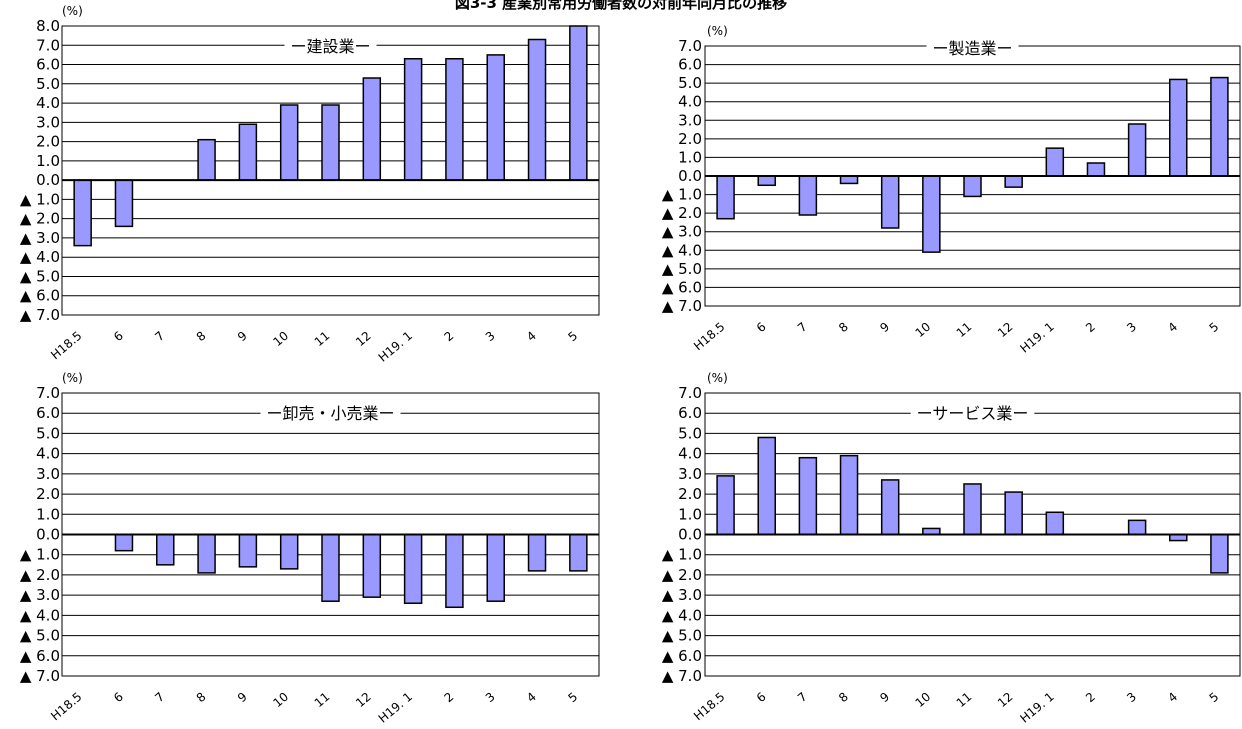  Describe the element at coordinates (201, 698) in the screenshot. I see `x-tick-label: 8` at that location.